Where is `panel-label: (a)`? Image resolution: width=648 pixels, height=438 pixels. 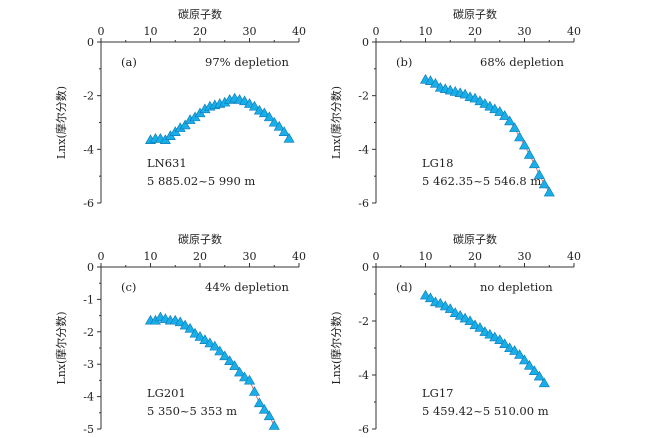 panel-label: (a) is located at coordinates (129, 62).